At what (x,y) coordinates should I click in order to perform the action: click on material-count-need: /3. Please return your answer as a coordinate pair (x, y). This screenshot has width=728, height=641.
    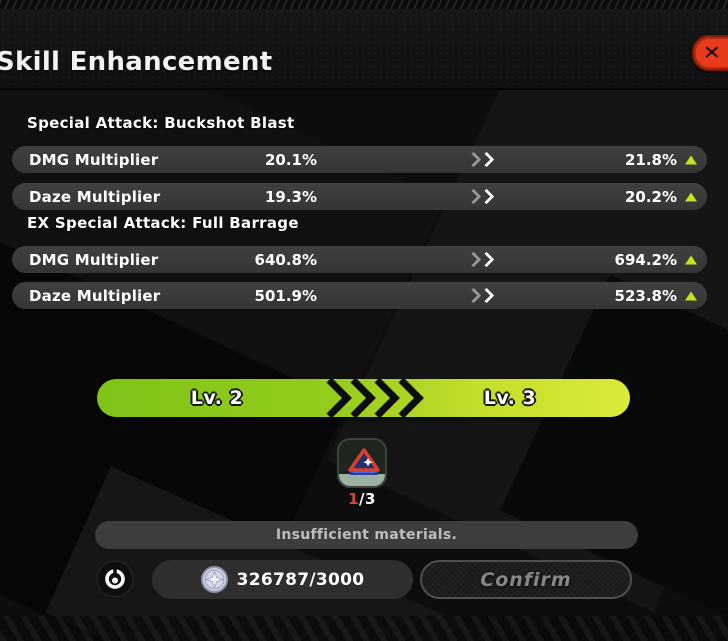
    Looking at the image, I should click on (367, 499).